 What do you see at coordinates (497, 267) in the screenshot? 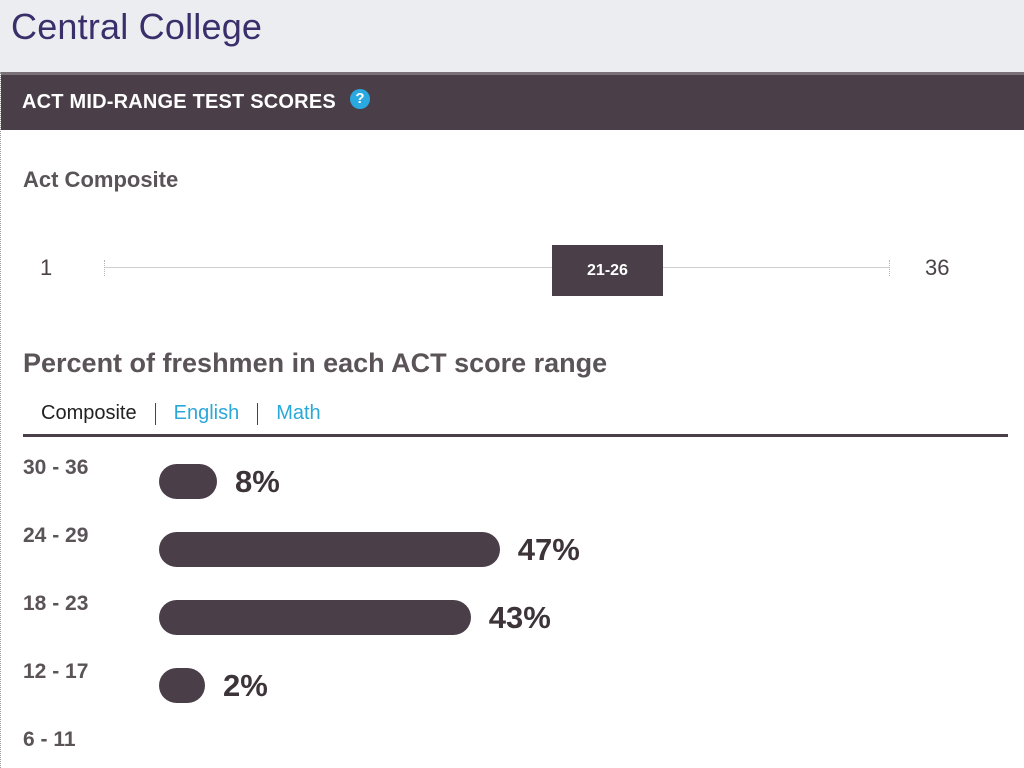
I see `range-track` at bounding box center [497, 267].